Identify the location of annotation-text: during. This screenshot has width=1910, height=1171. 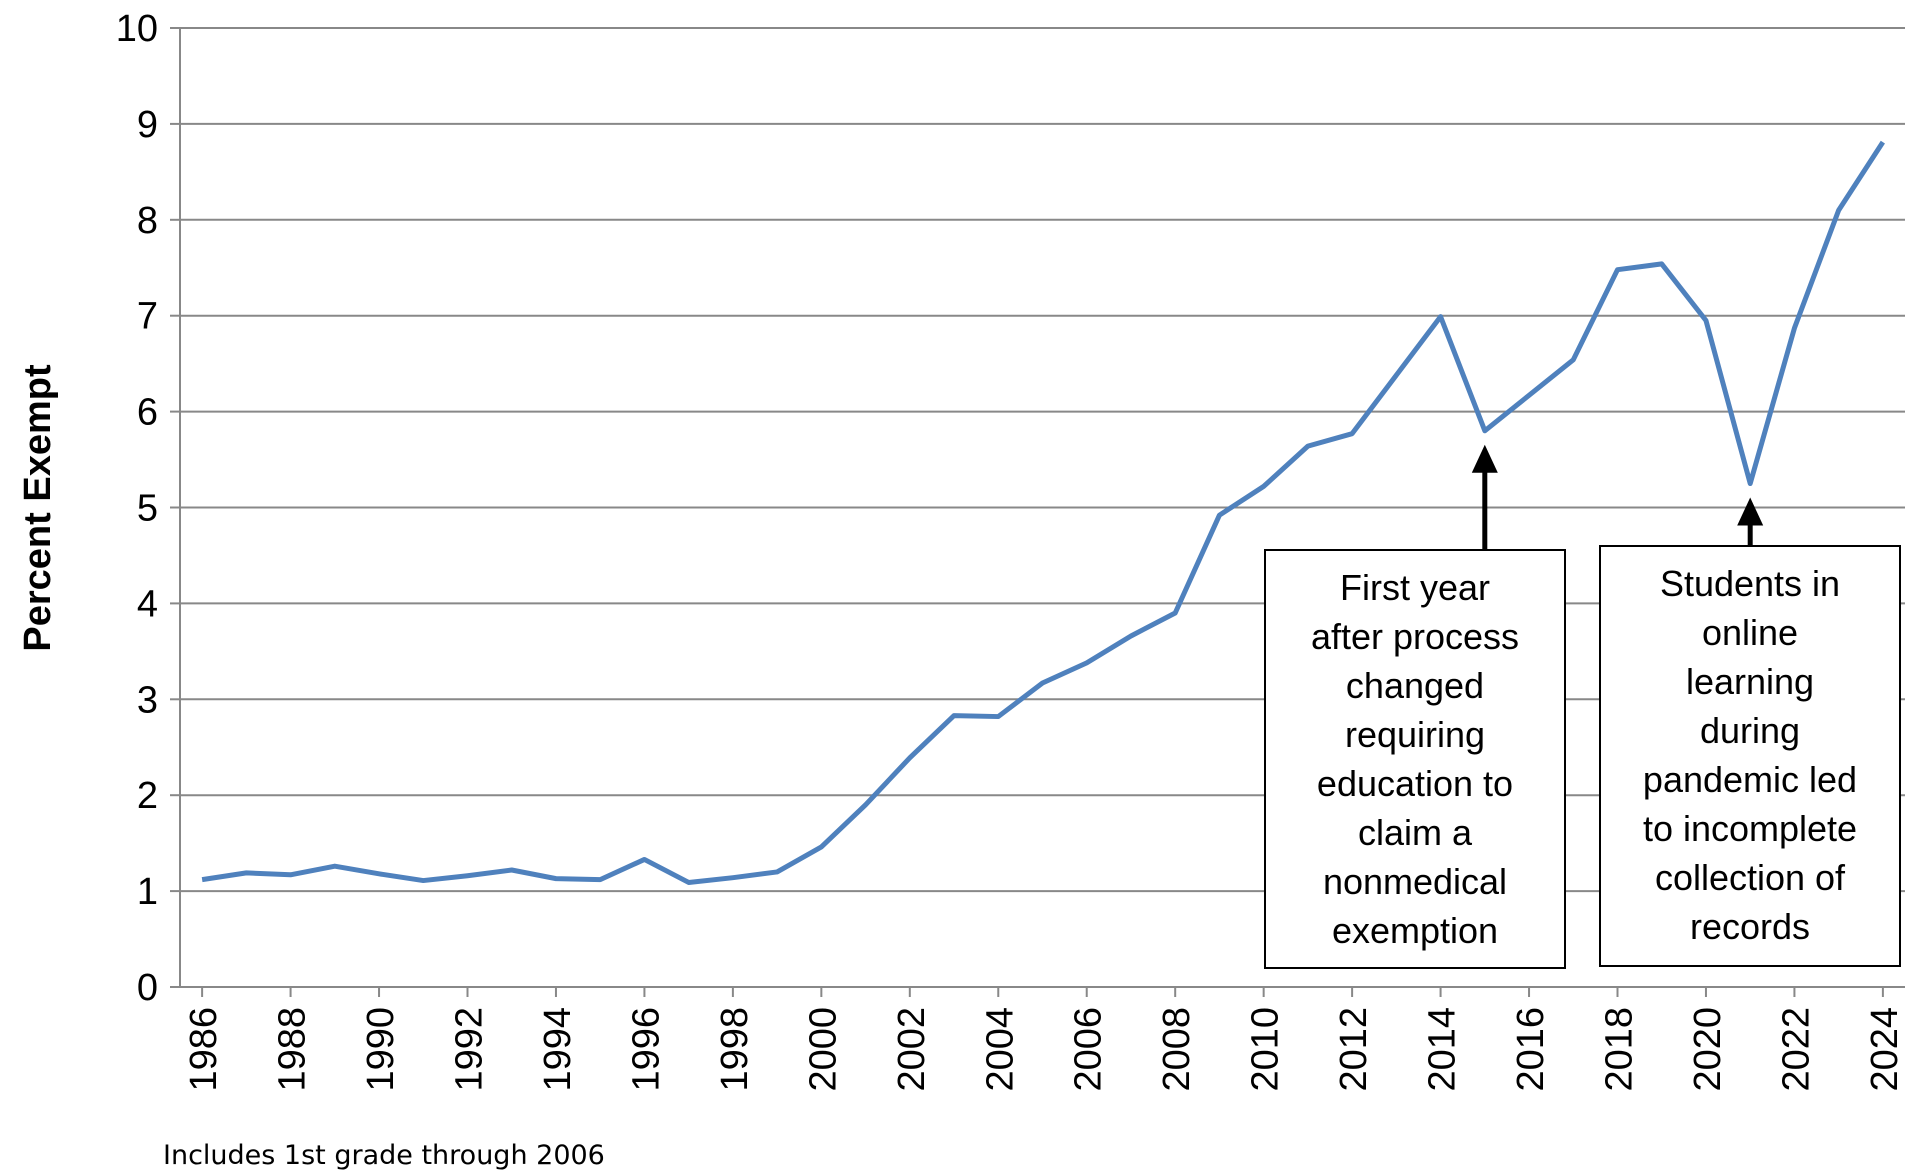
(1750, 730).